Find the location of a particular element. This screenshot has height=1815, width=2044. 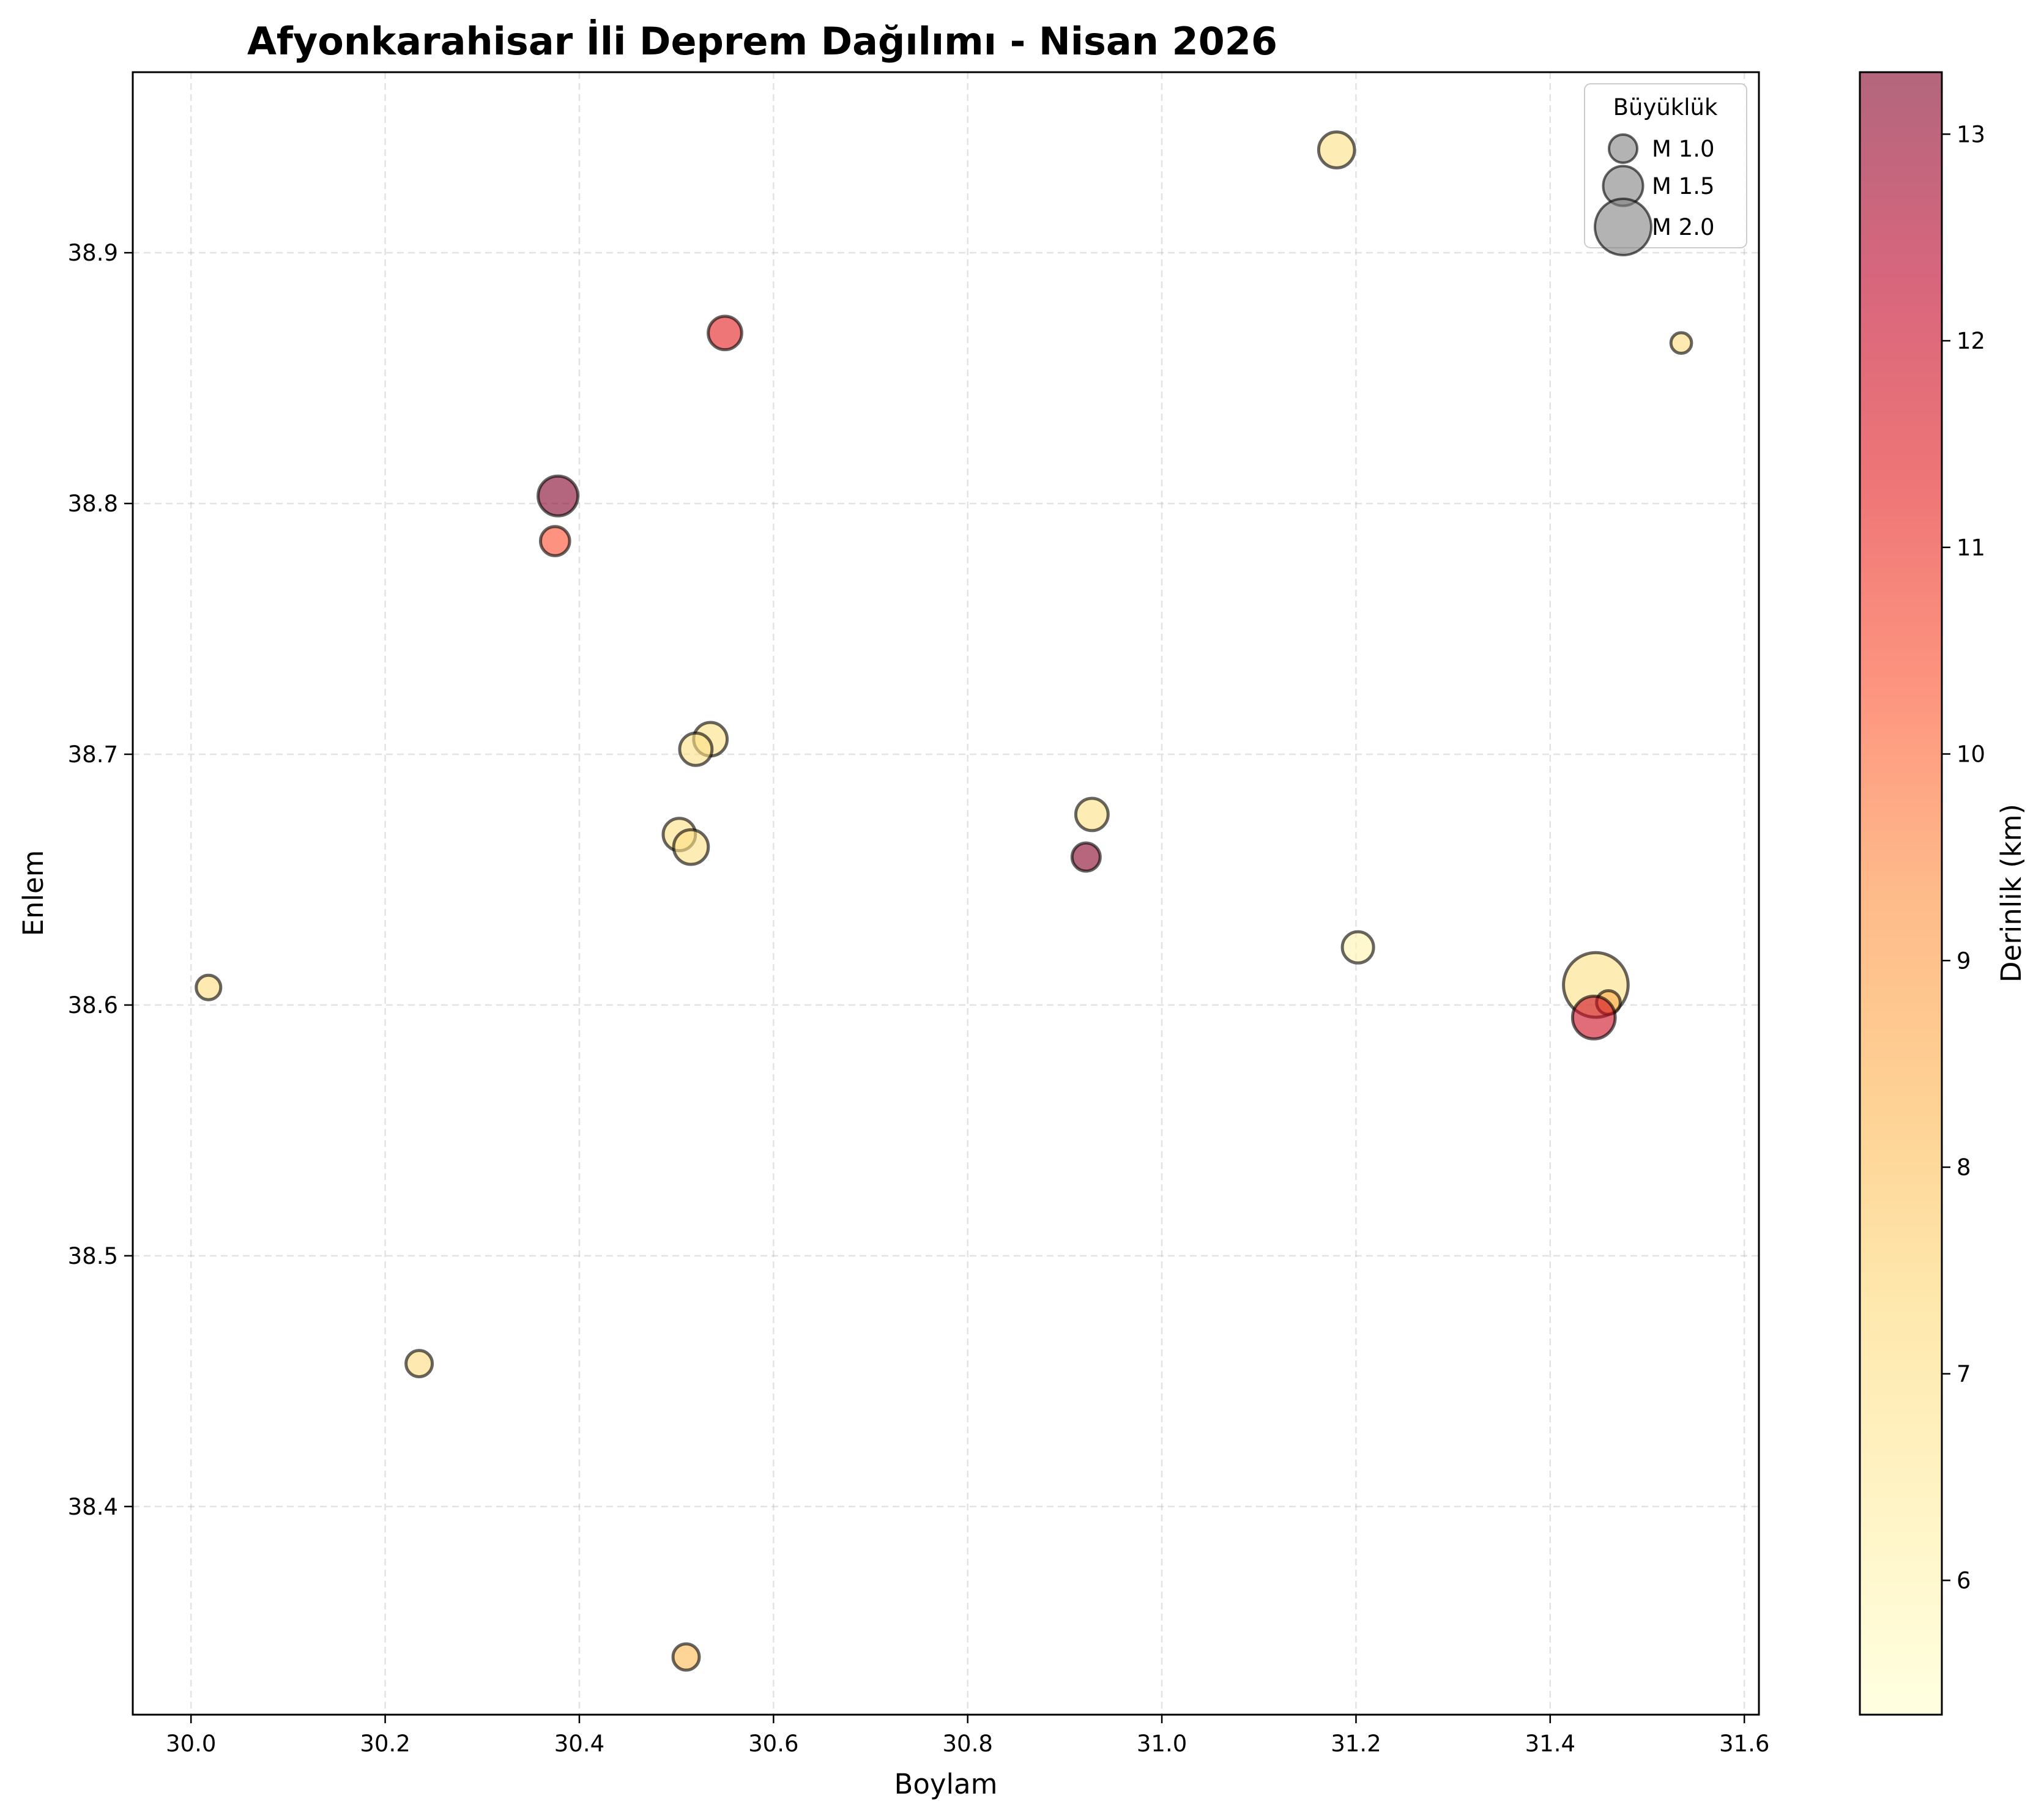

colorbar-tick-label: 11 is located at coordinates (1971, 548).